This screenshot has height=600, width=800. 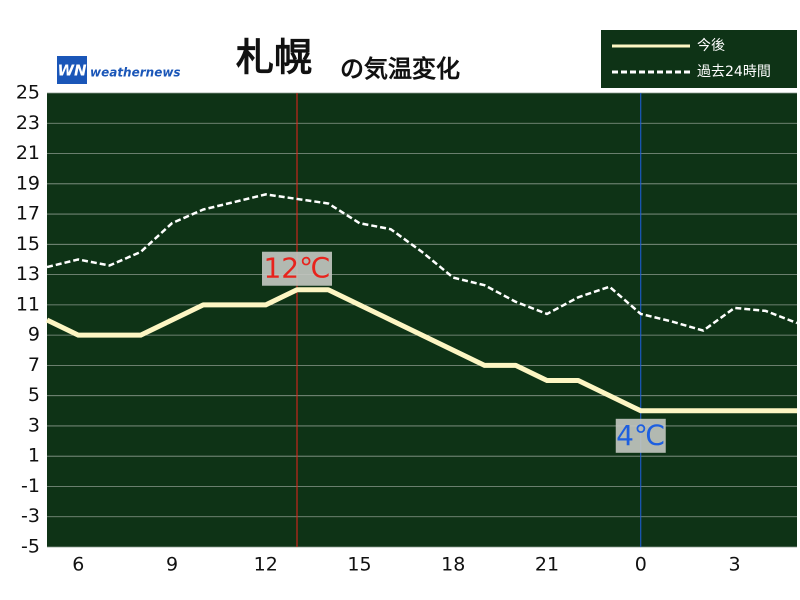 I want to click on y-tick-label: 25, so click(x=28, y=93).